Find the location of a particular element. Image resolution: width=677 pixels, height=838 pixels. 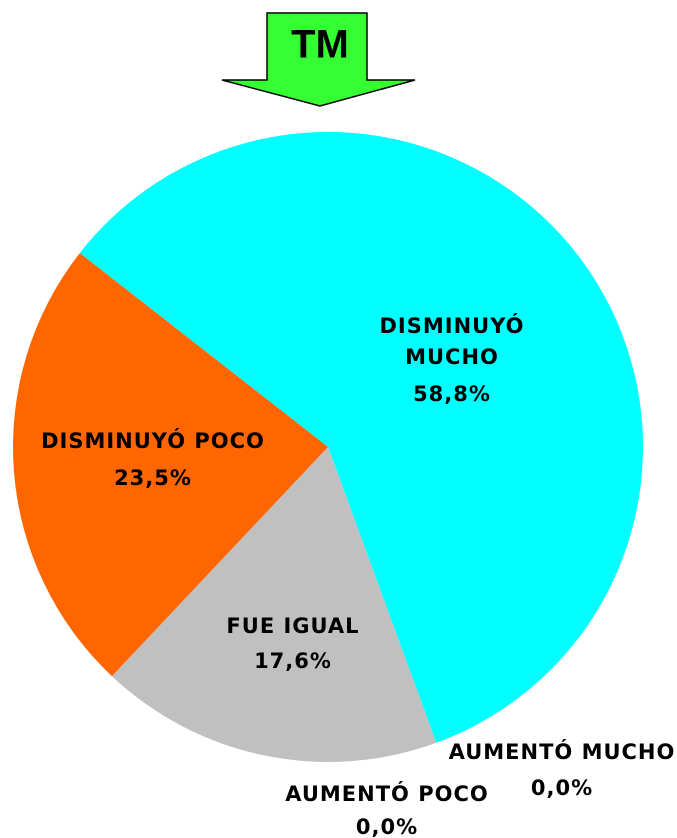

slice-label: DISMINUYÓ MUCHO is located at coordinates (451, 341).